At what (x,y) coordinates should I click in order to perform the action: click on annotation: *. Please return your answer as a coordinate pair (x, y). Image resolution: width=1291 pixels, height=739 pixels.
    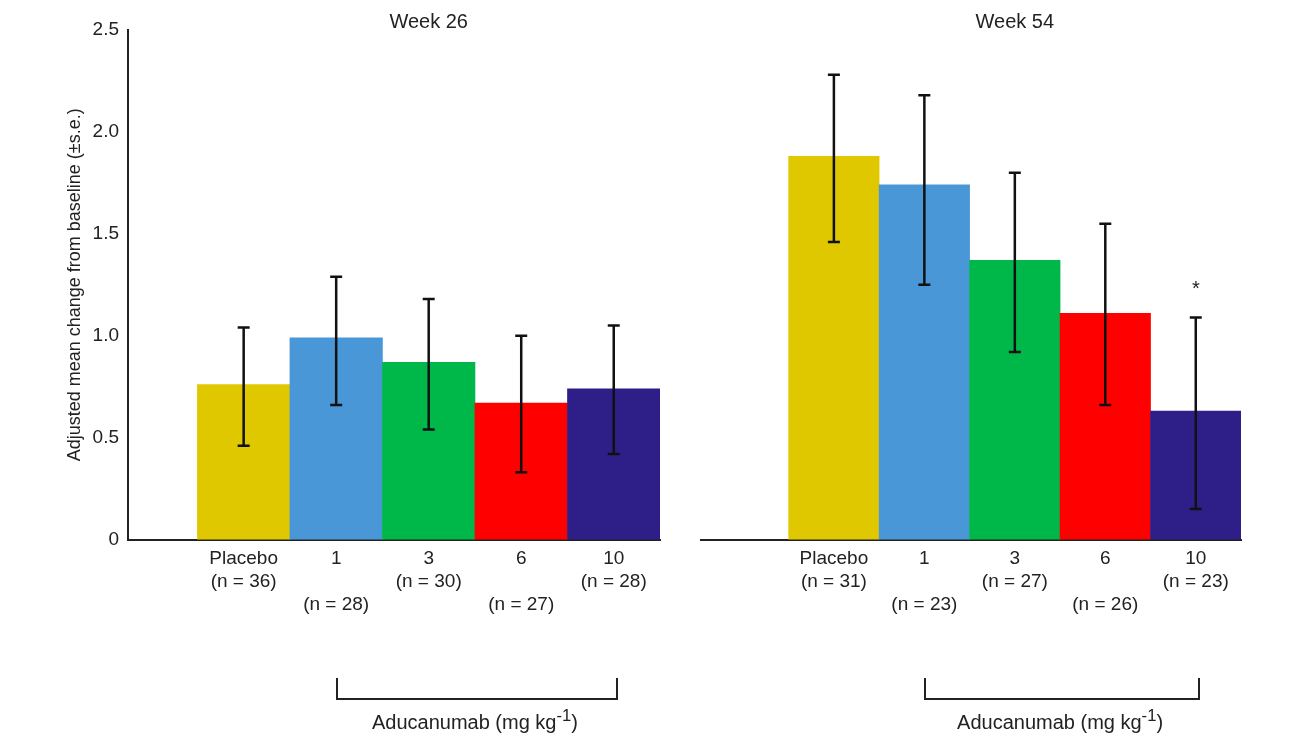
    Looking at the image, I should click on (1195, 287).